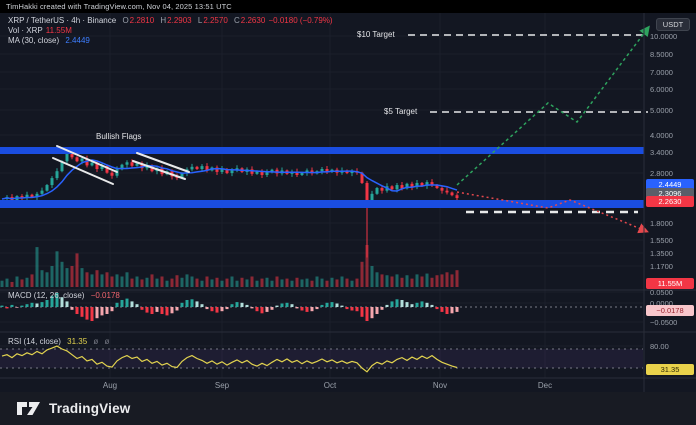 This screenshot has width=696, height=425. I want to click on time-axis-label: Nov, so click(440, 385).